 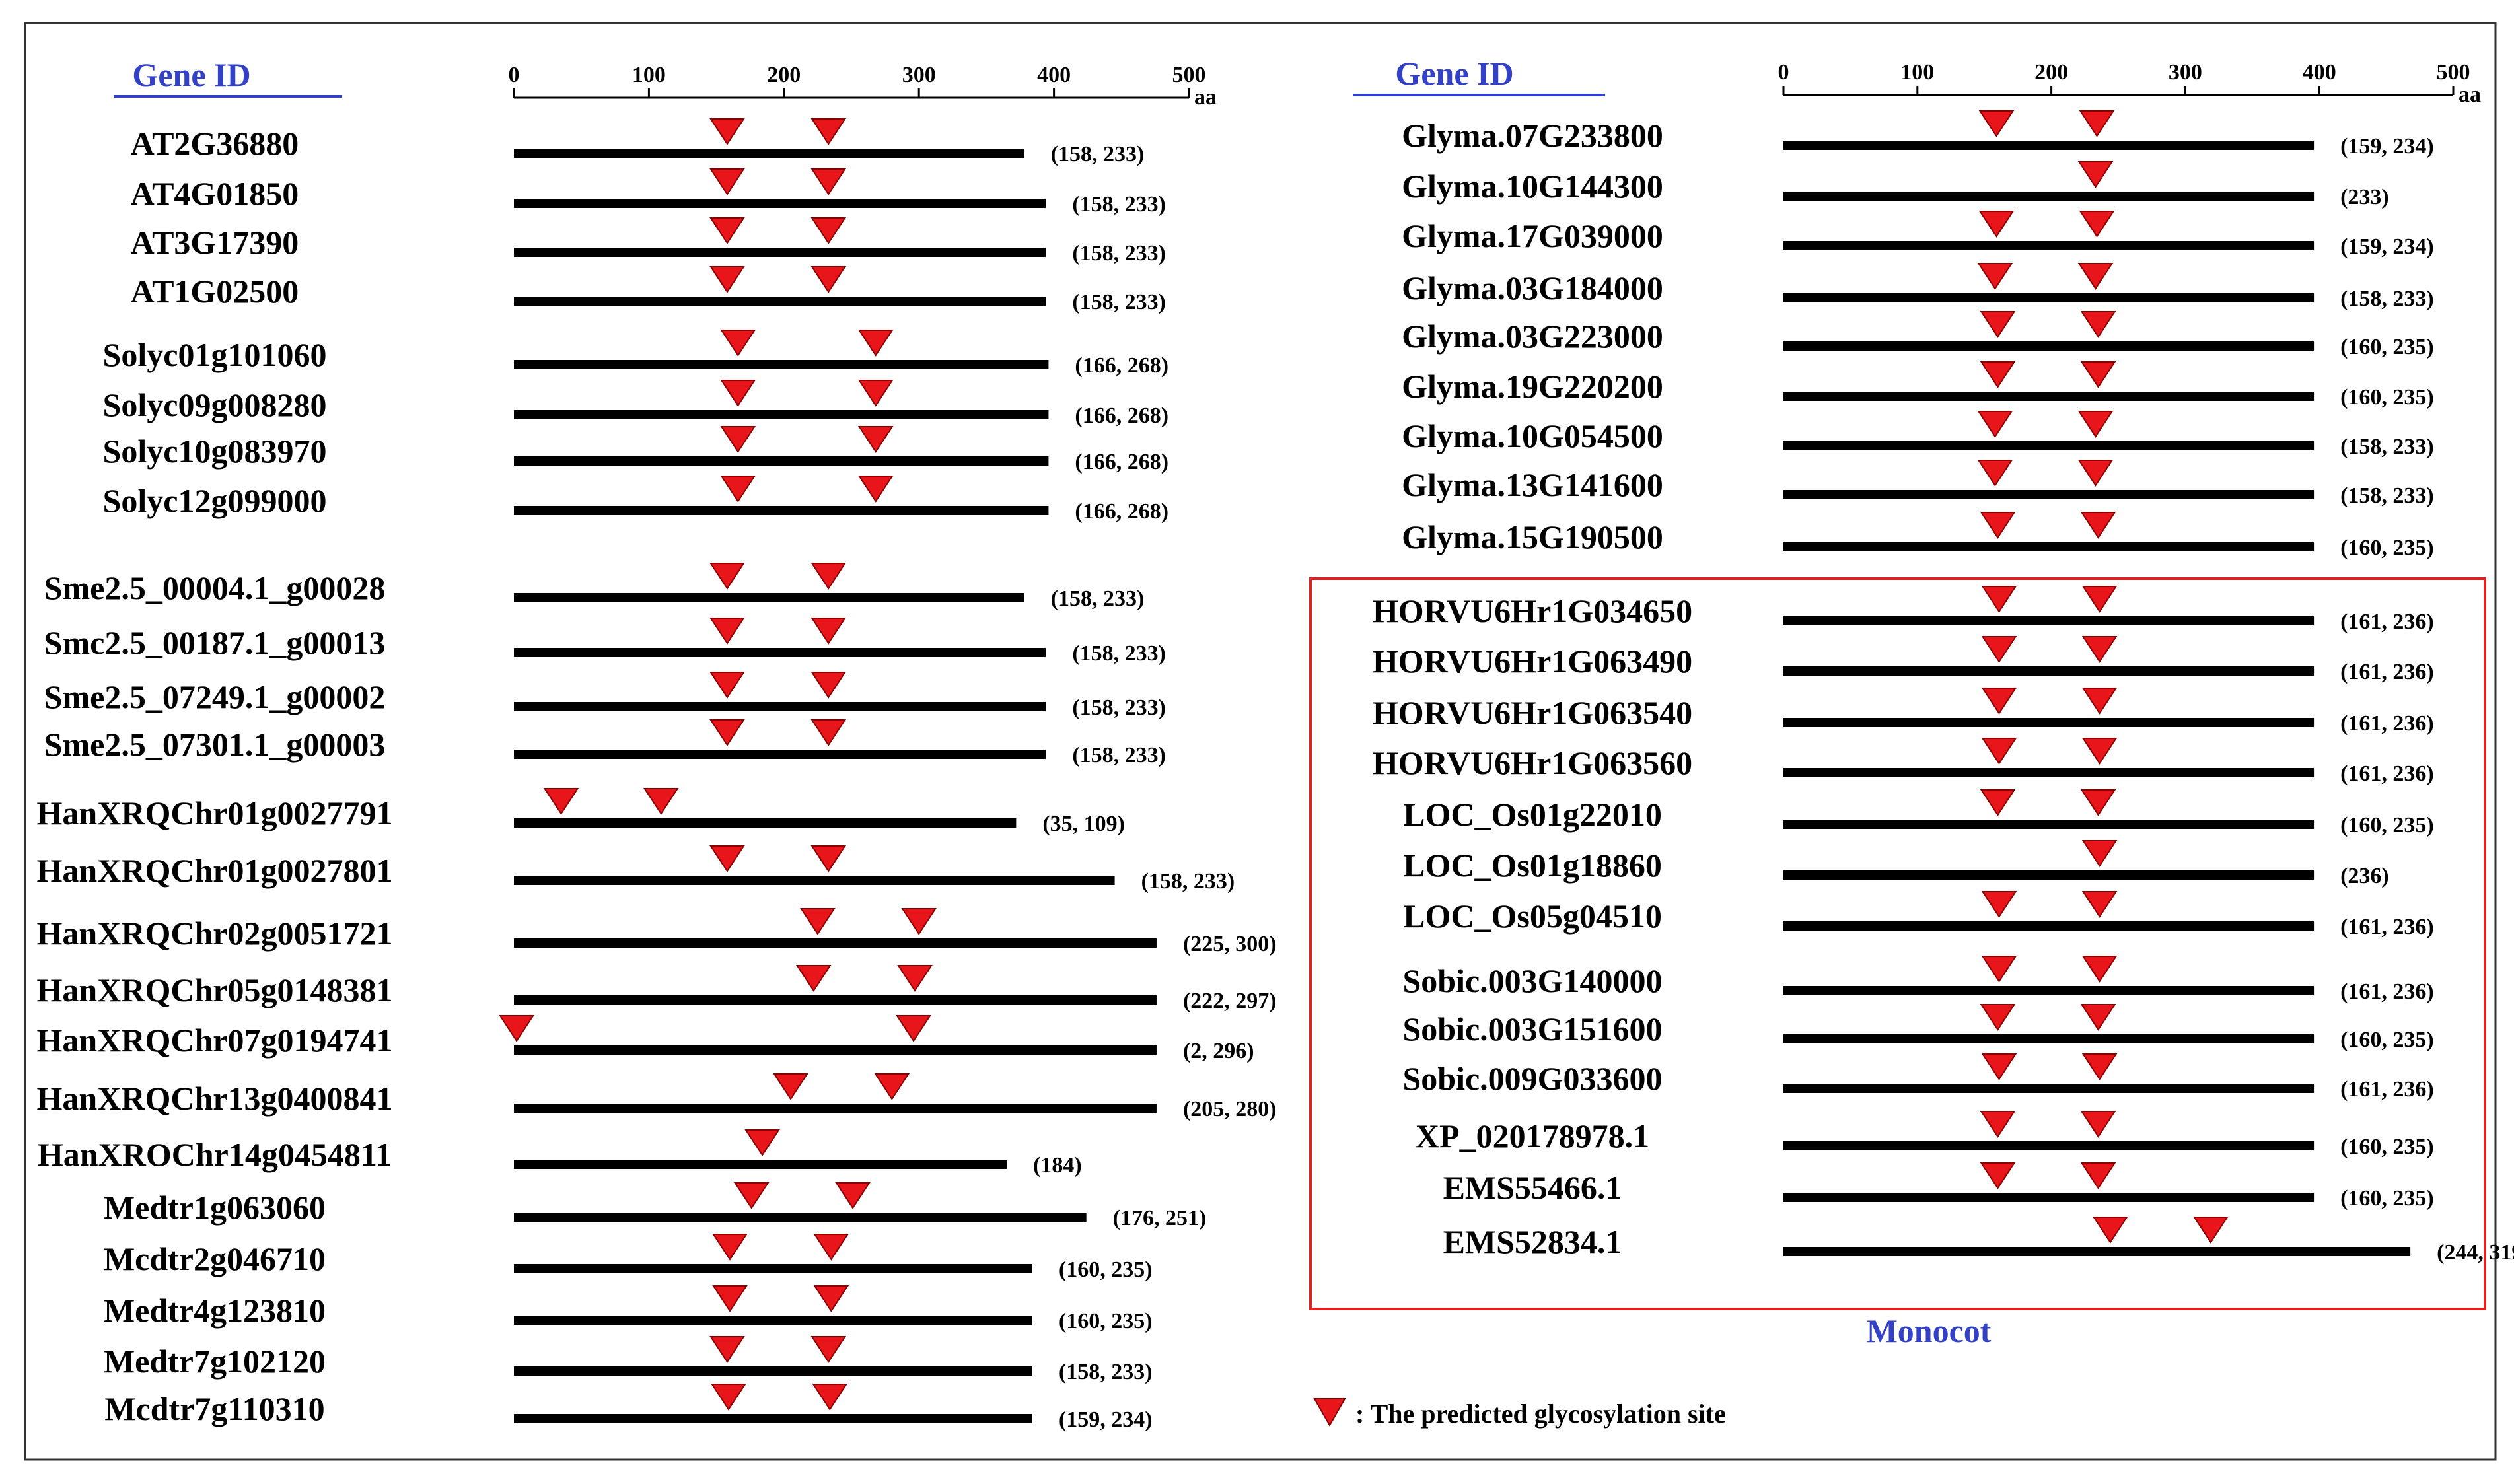 I want to click on gene-id: Solyc10g083970, so click(x=215, y=451).